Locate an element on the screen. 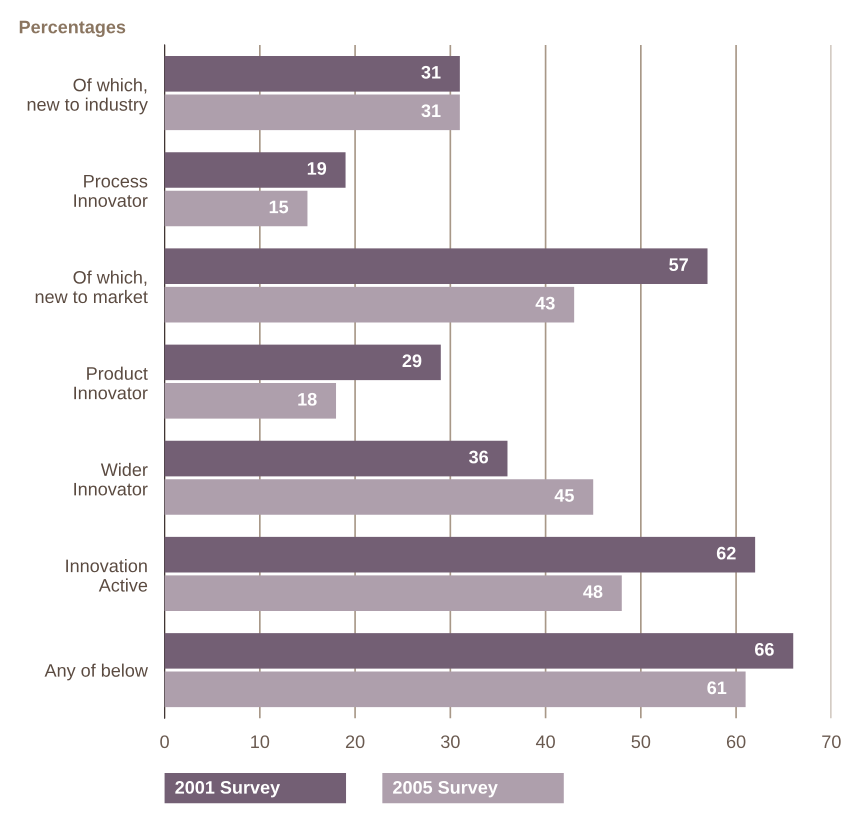  x-tick-label: 70 is located at coordinates (831, 741).